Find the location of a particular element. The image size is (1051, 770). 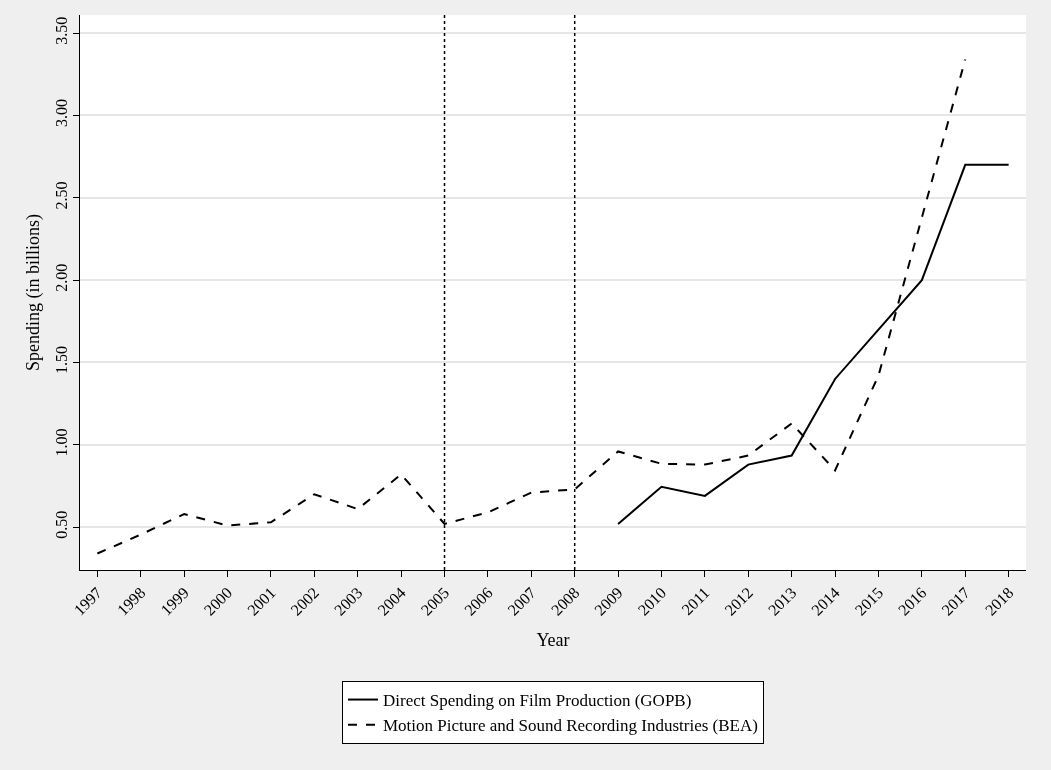

legend-label: Motion Picture and Sound Recording Industries (BEA) is located at coordinates (570, 726).